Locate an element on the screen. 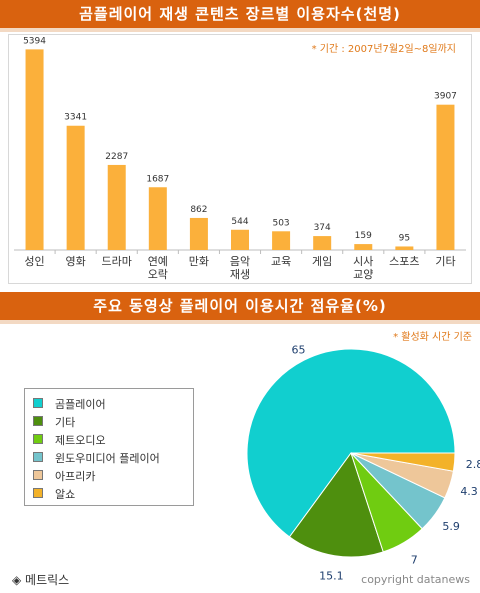 The width and height of the screenshot is (480, 593). bar-value-label: 5394 is located at coordinates (34, 41).